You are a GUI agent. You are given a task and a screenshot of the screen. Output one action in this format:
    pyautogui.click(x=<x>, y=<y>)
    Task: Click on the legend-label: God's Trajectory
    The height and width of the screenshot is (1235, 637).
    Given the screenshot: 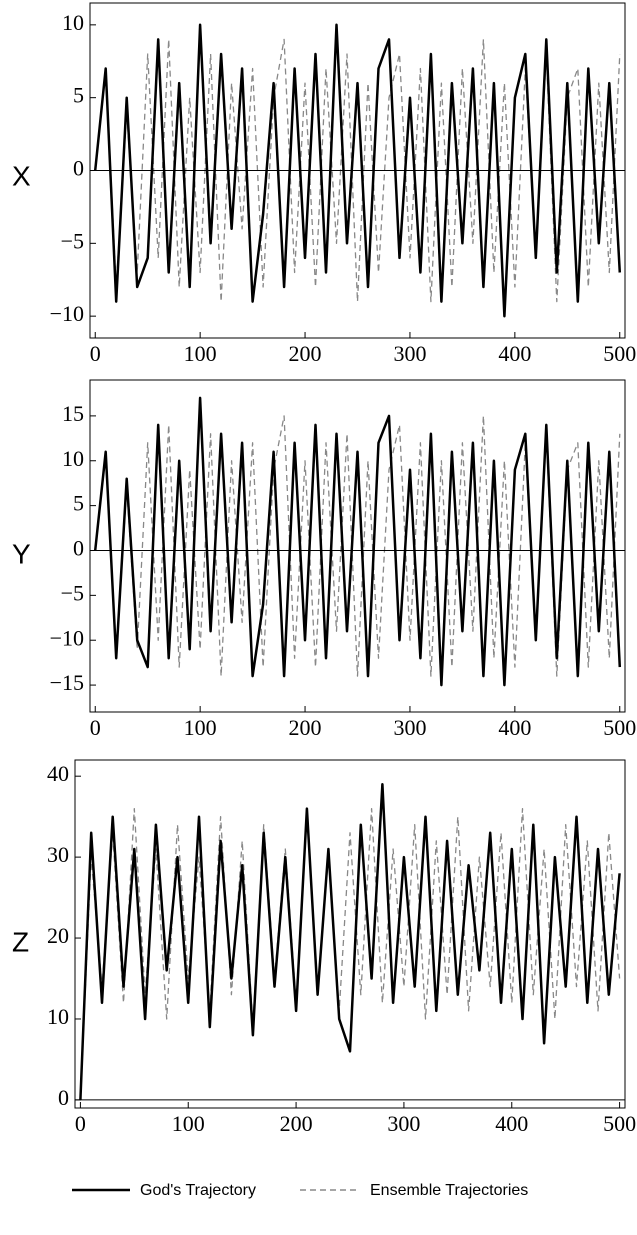 What is the action you would take?
    pyautogui.click(x=198, y=1190)
    